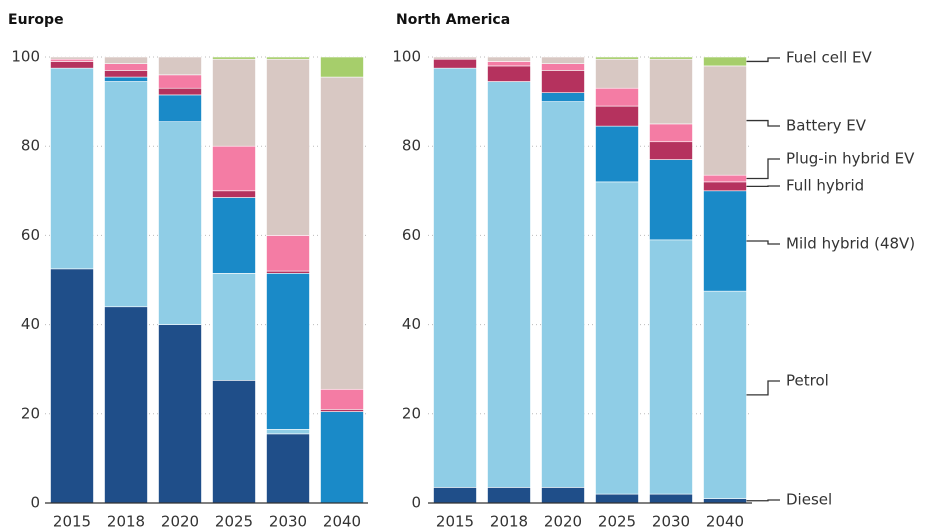 The image size is (932, 530). I want to click on legend-label: Plug-in hybrid EV, so click(850, 159).